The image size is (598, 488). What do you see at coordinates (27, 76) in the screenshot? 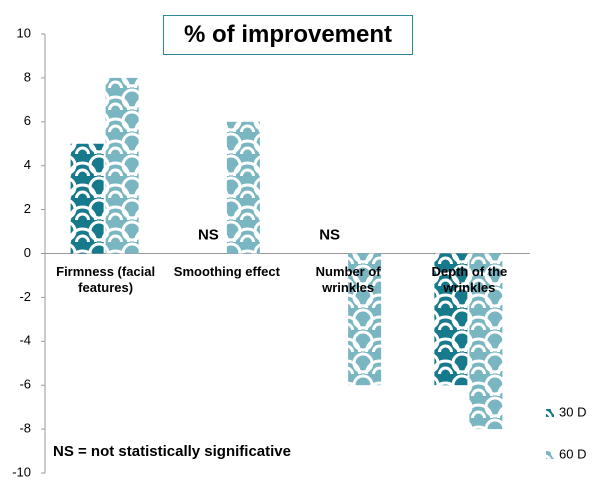
I see `y-tick-label: 8` at bounding box center [27, 76].